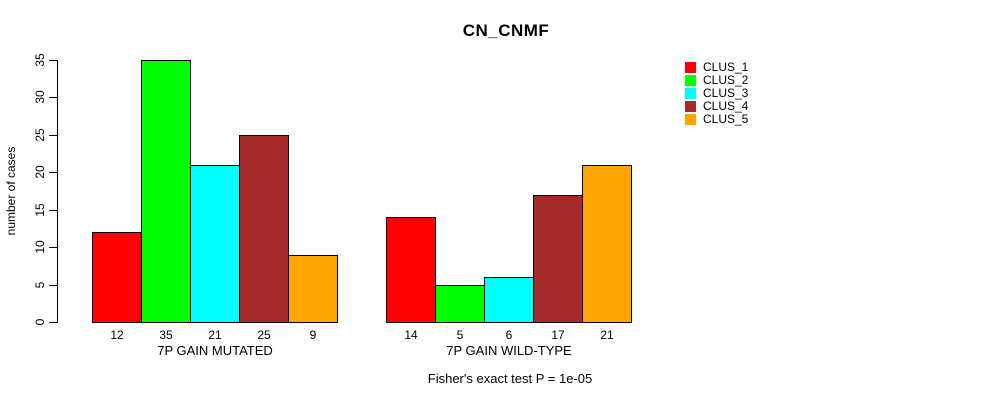  Describe the element at coordinates (313, 335) in the screenshot. I see `bar-value-label: 9` at that location.